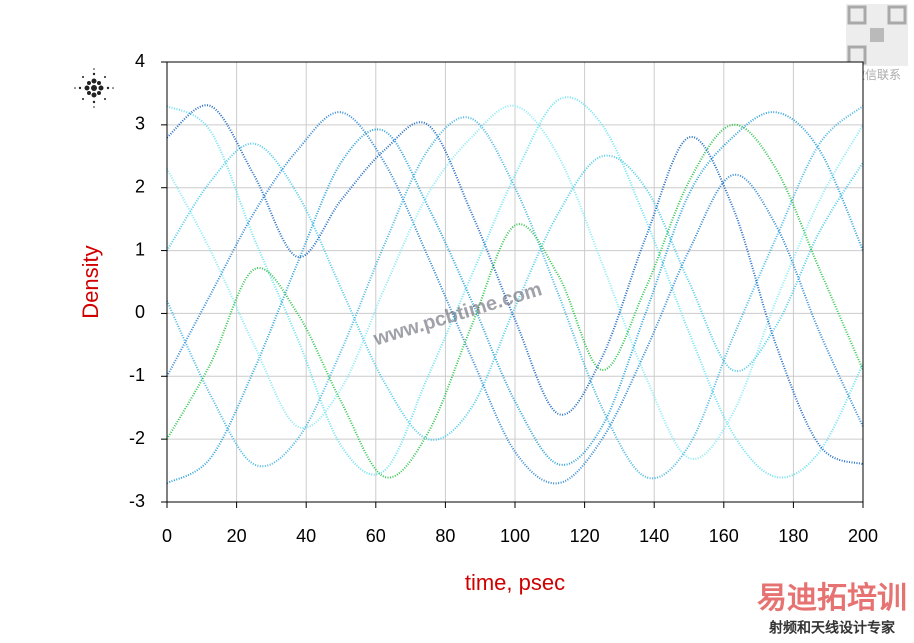 The width and height of the screenshot is (914, 643). I want to click on qr-caption: 微信联系, so click(877, 75).